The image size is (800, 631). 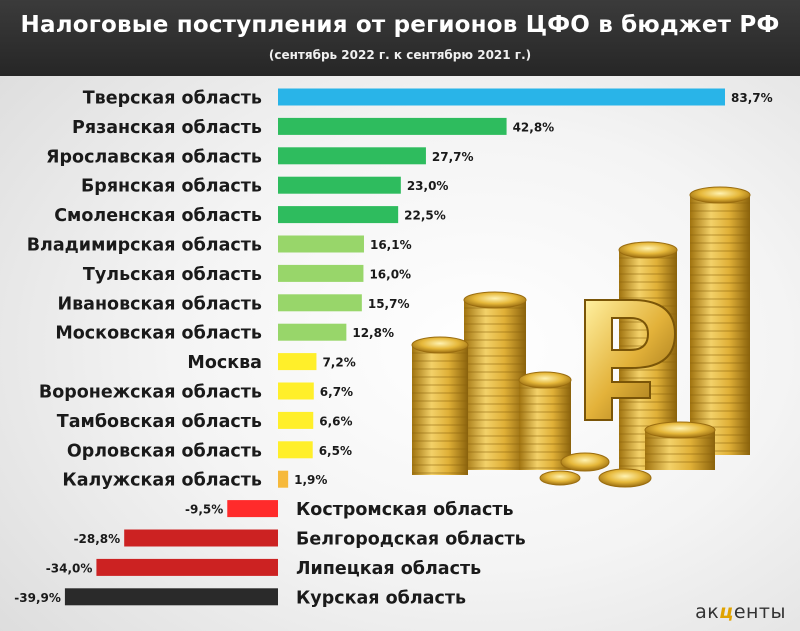 I want to click on category-label: Орловская область, so click(x=164, y=451).